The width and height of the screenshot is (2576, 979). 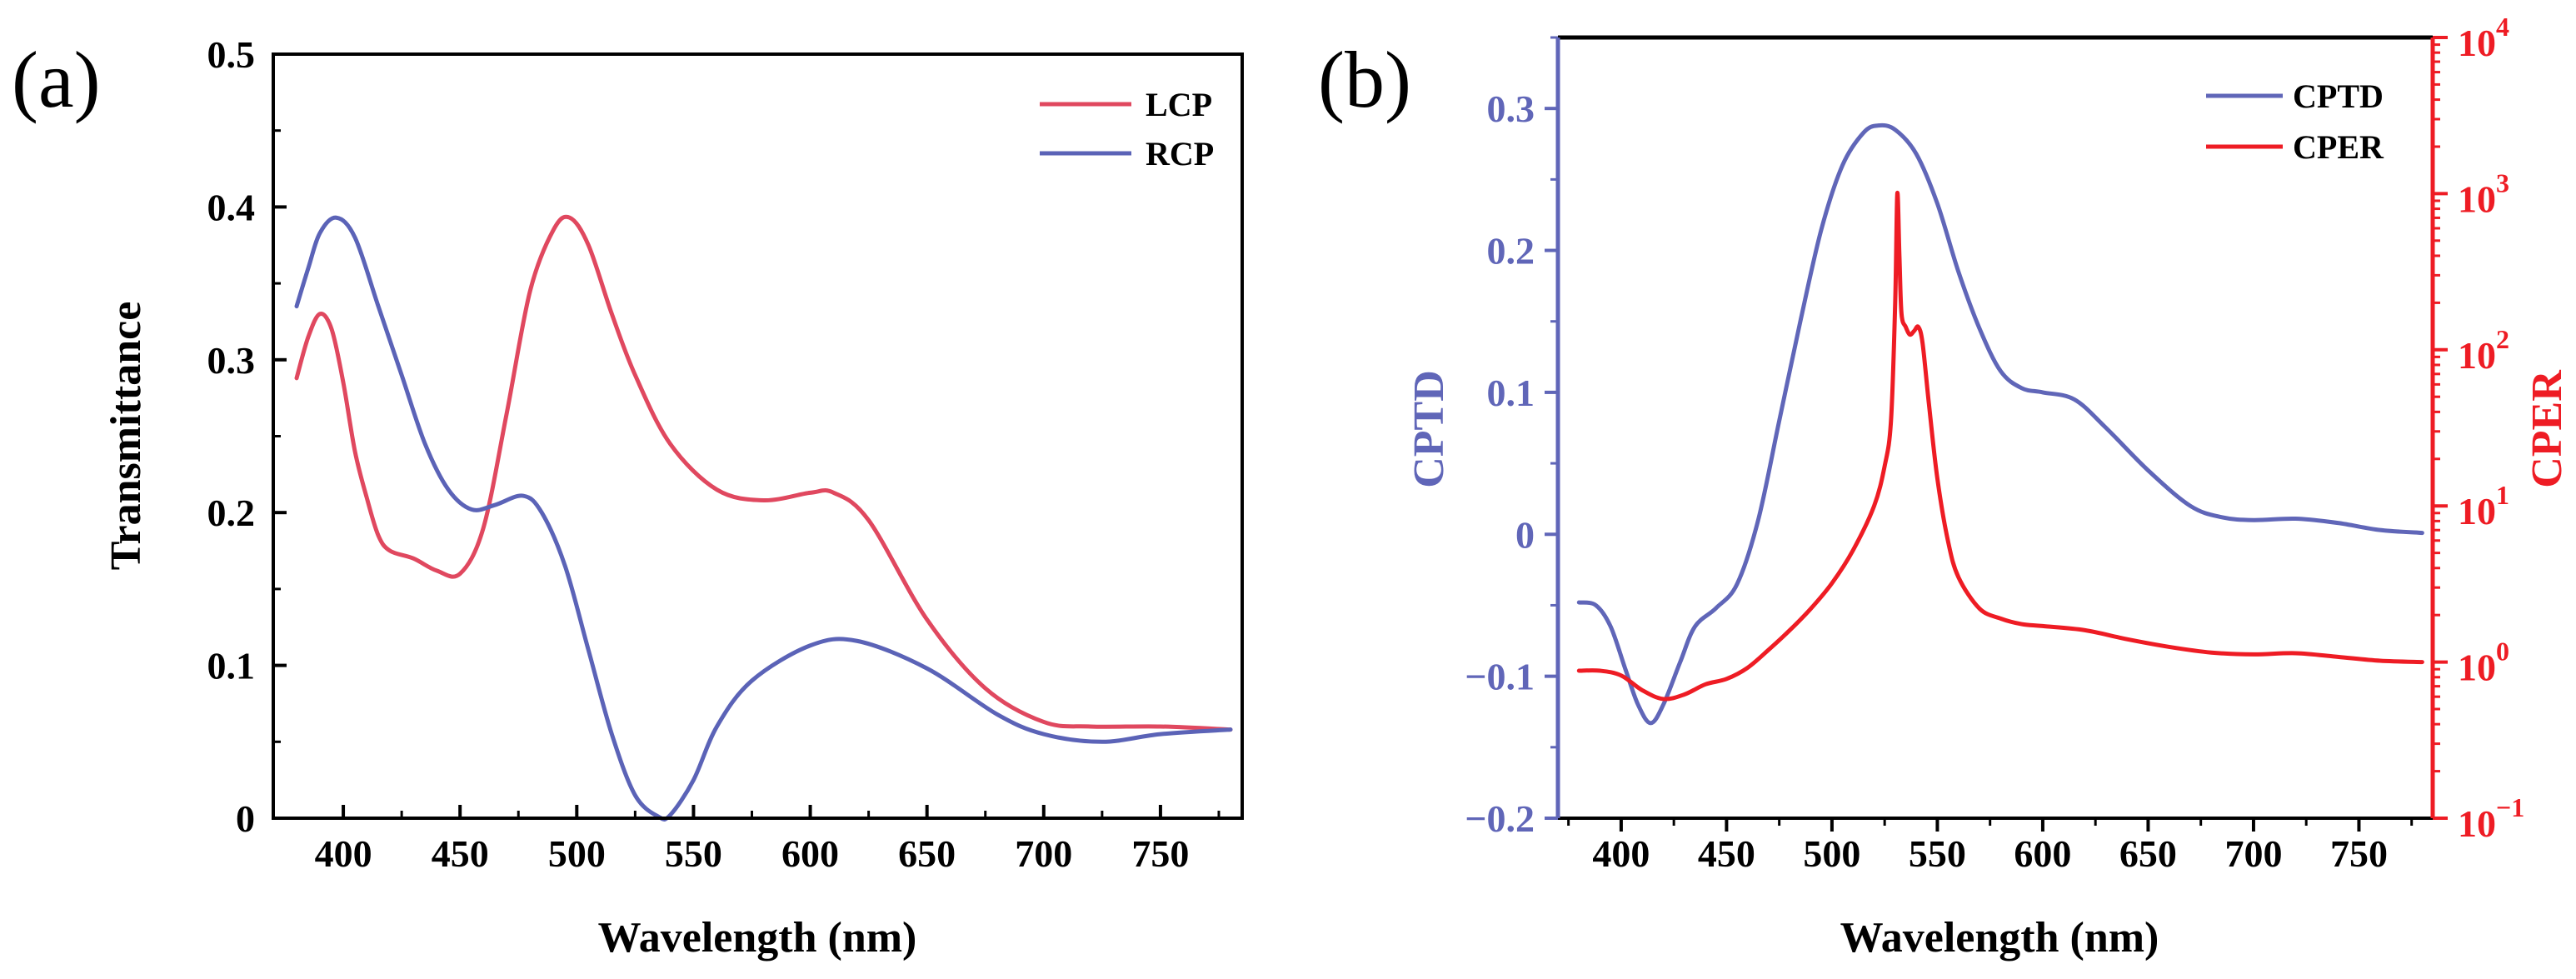 What do you see at coordinates (1511, 393) in the screenshot?
I see `left-y-tick-label: 0.1` at bounding box center [1511, 393].